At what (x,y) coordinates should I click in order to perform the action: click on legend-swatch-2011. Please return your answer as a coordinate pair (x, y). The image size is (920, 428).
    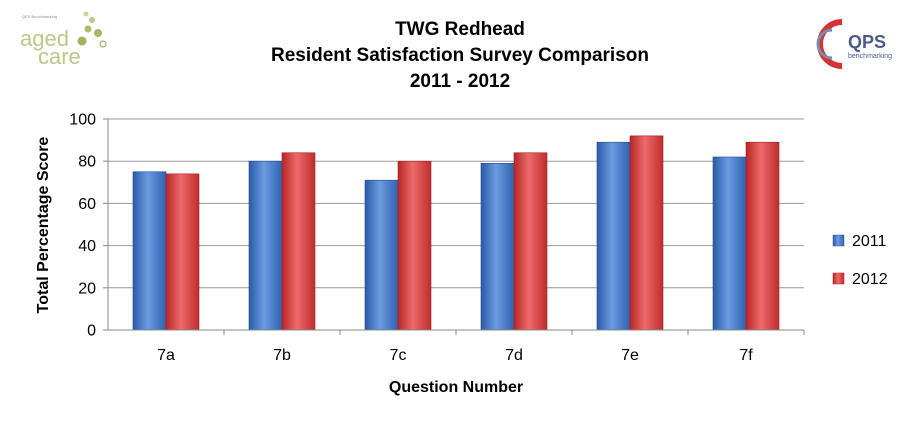
    Looking at the image, I should click on (838, 240).